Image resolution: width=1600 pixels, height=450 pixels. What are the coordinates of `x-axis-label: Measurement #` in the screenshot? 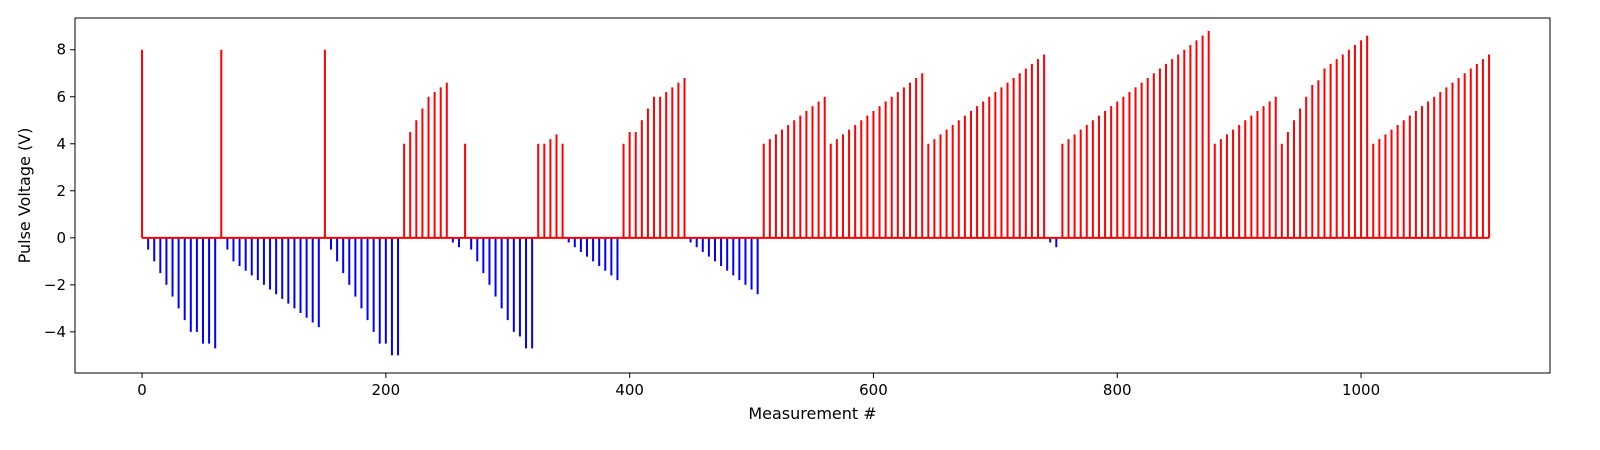 It's located at (812, 413).